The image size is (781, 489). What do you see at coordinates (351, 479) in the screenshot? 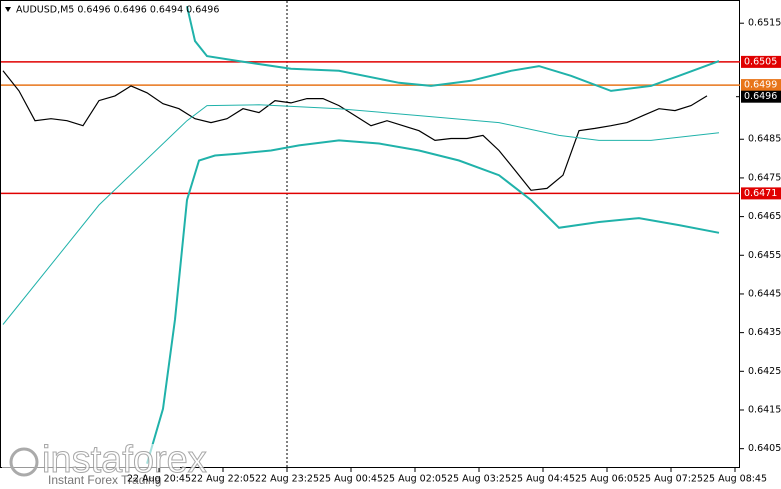
I see `x-tick-label: 25 Aug 00:45` at bounding box center [351, 479].